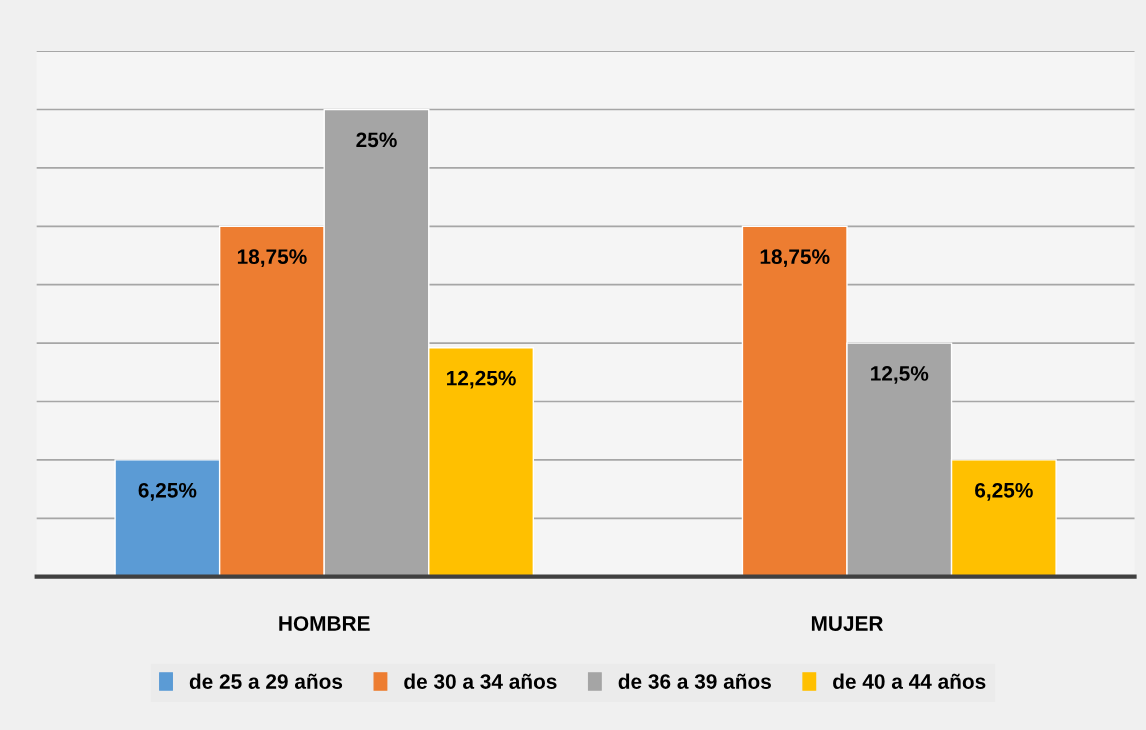 The image size is (1146, 730). Describe the element at coordinates (694, 681) in the screenshot. I see `legend-label: de 36 a 39 años` at that location.